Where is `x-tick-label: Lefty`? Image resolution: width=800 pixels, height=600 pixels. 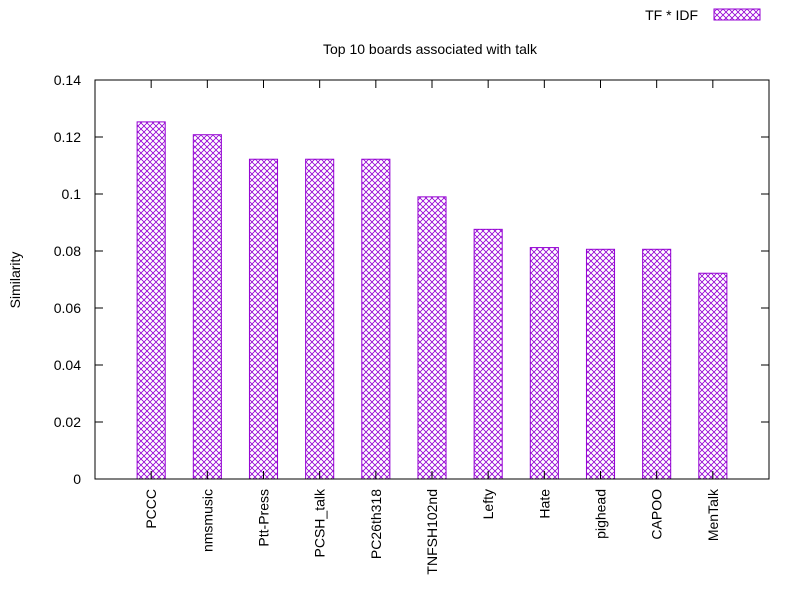 x-tick-label: Lefty is located at coordinates (488, 504).